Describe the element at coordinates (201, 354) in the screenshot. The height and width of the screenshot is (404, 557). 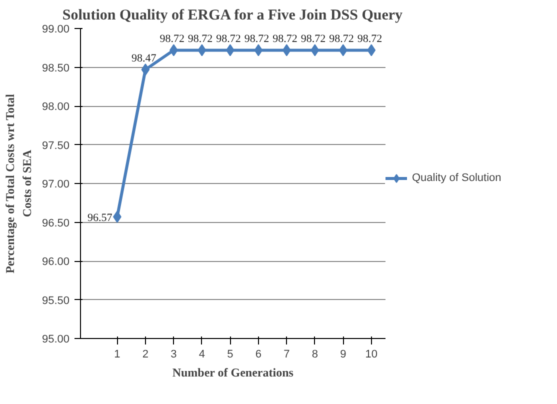
I see `x-tick-label: 4` at that location.